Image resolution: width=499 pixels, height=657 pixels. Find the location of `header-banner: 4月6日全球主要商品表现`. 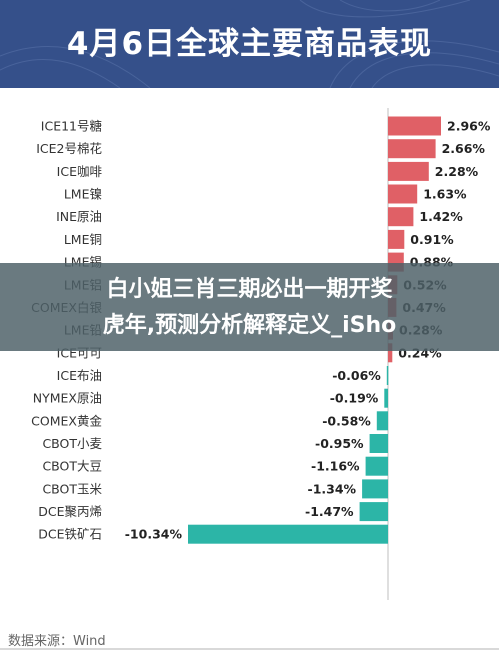

header-banner: 4月6日全球主要商品表现 is located at coordinates (249, 44).